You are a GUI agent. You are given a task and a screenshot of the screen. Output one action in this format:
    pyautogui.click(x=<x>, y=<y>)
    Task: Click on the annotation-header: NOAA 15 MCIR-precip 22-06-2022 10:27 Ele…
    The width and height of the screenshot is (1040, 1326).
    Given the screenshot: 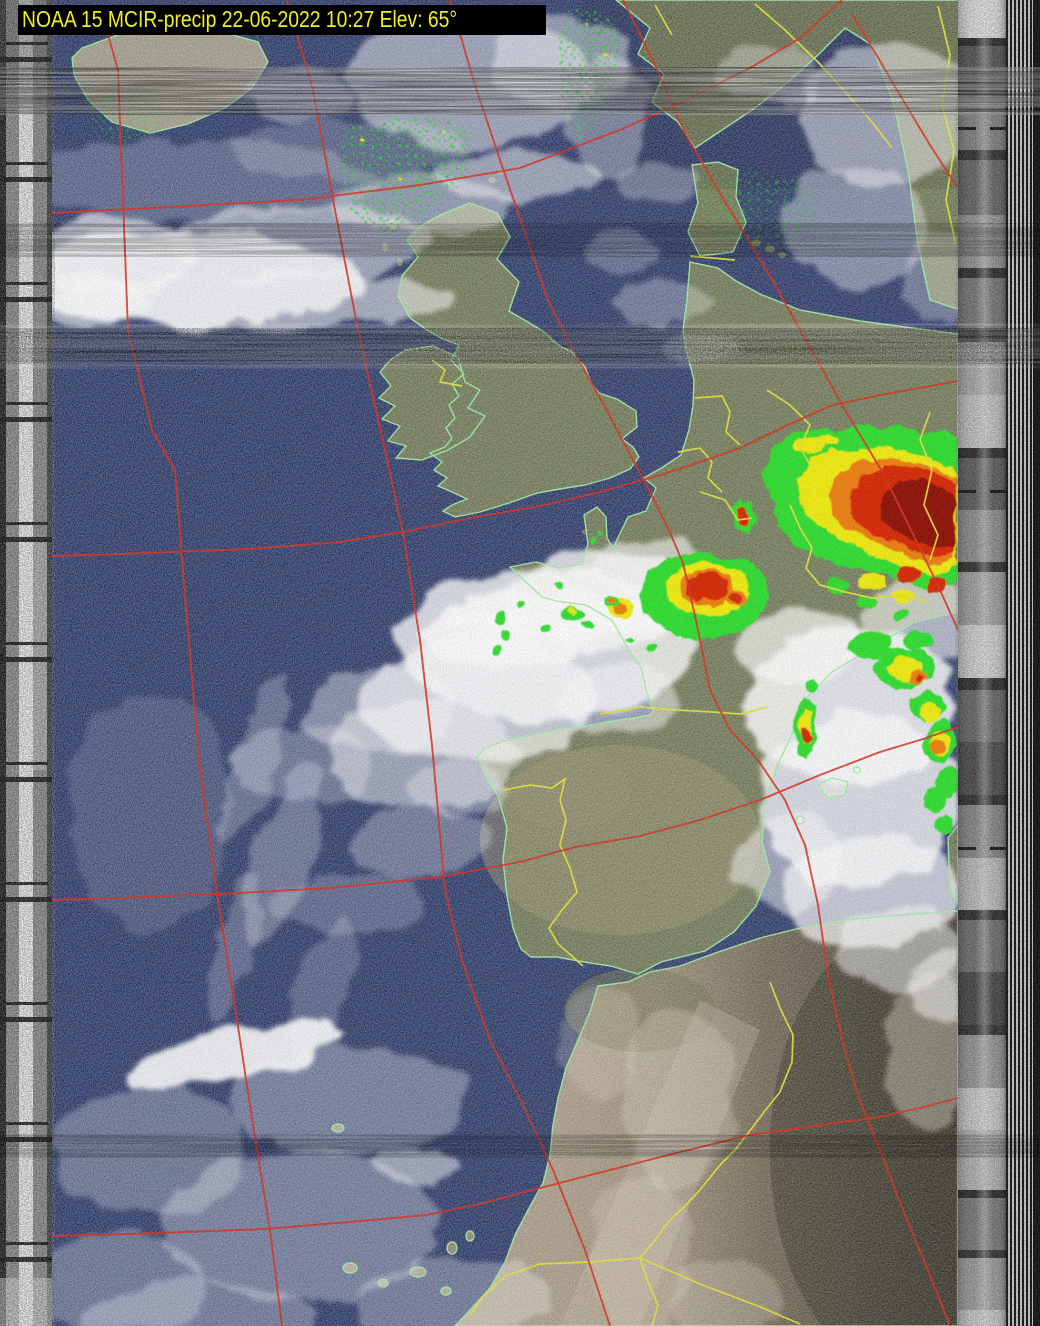 What is the action you would take?
    pyautogui.click(x=282, y=20)
    